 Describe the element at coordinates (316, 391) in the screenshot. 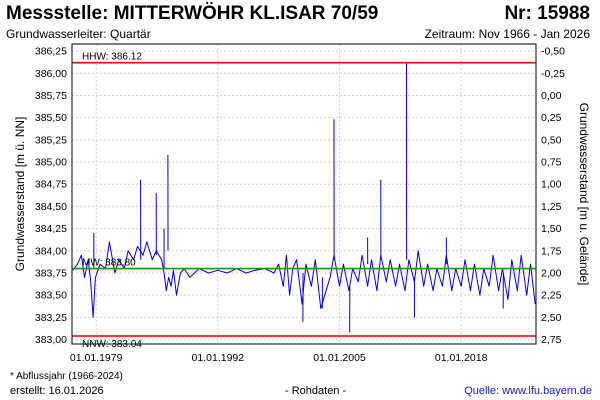

I see `data-type-label: - Rohdaten -` at that location.